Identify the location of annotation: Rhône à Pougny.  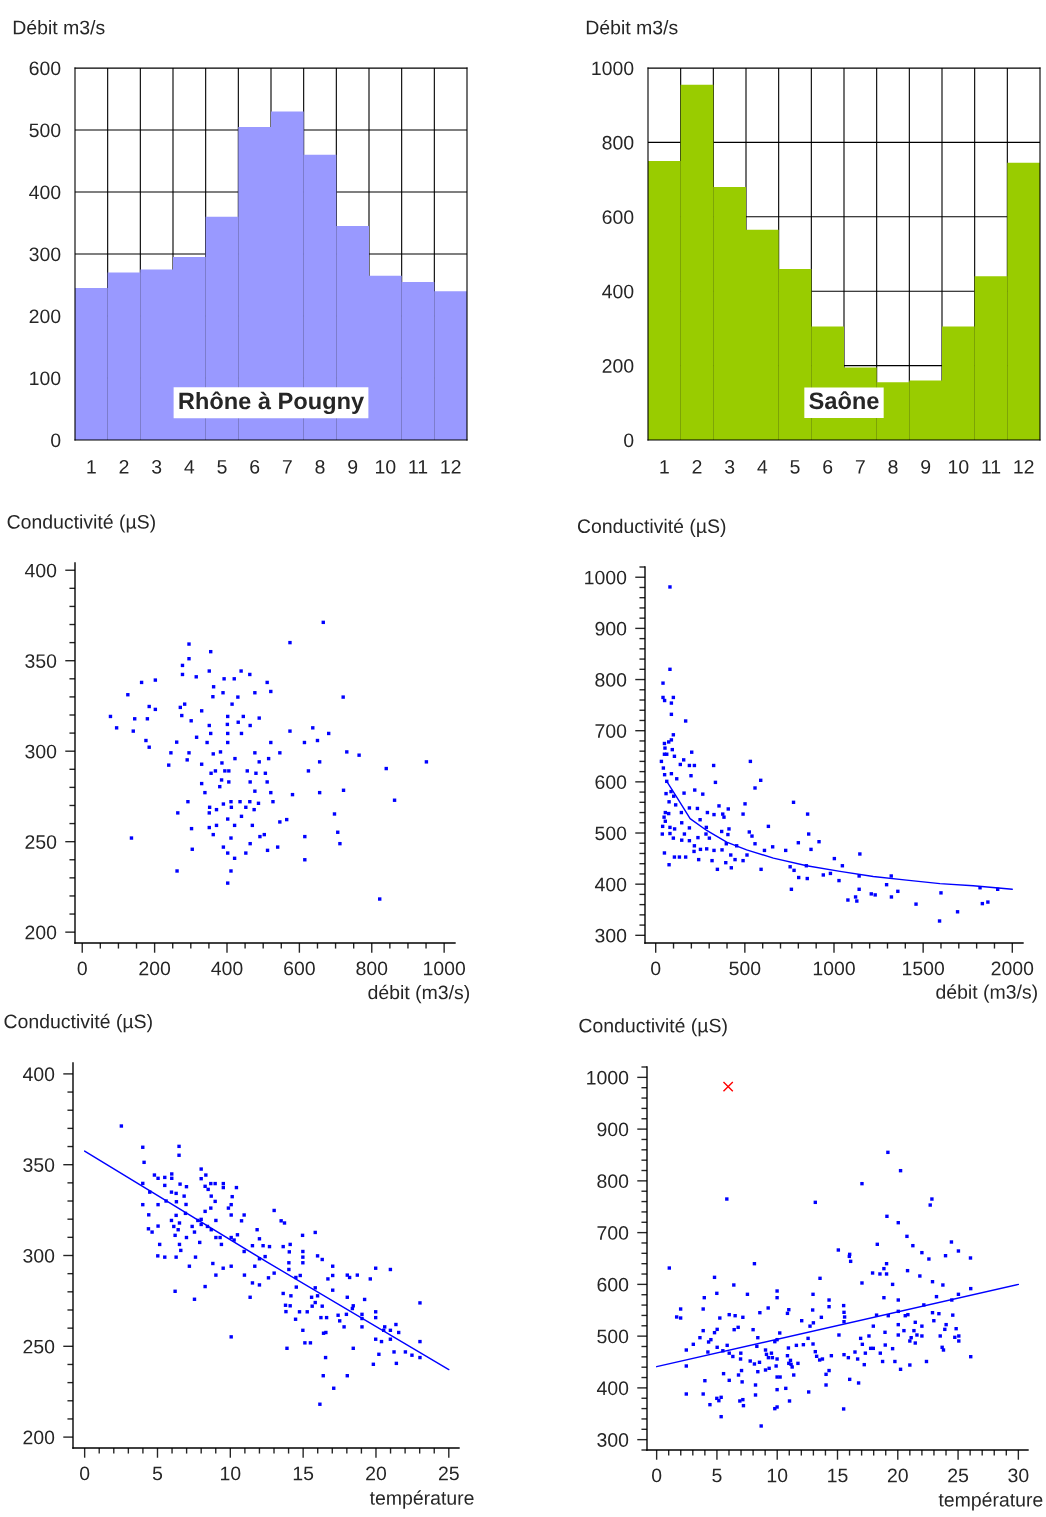
(272, 403).